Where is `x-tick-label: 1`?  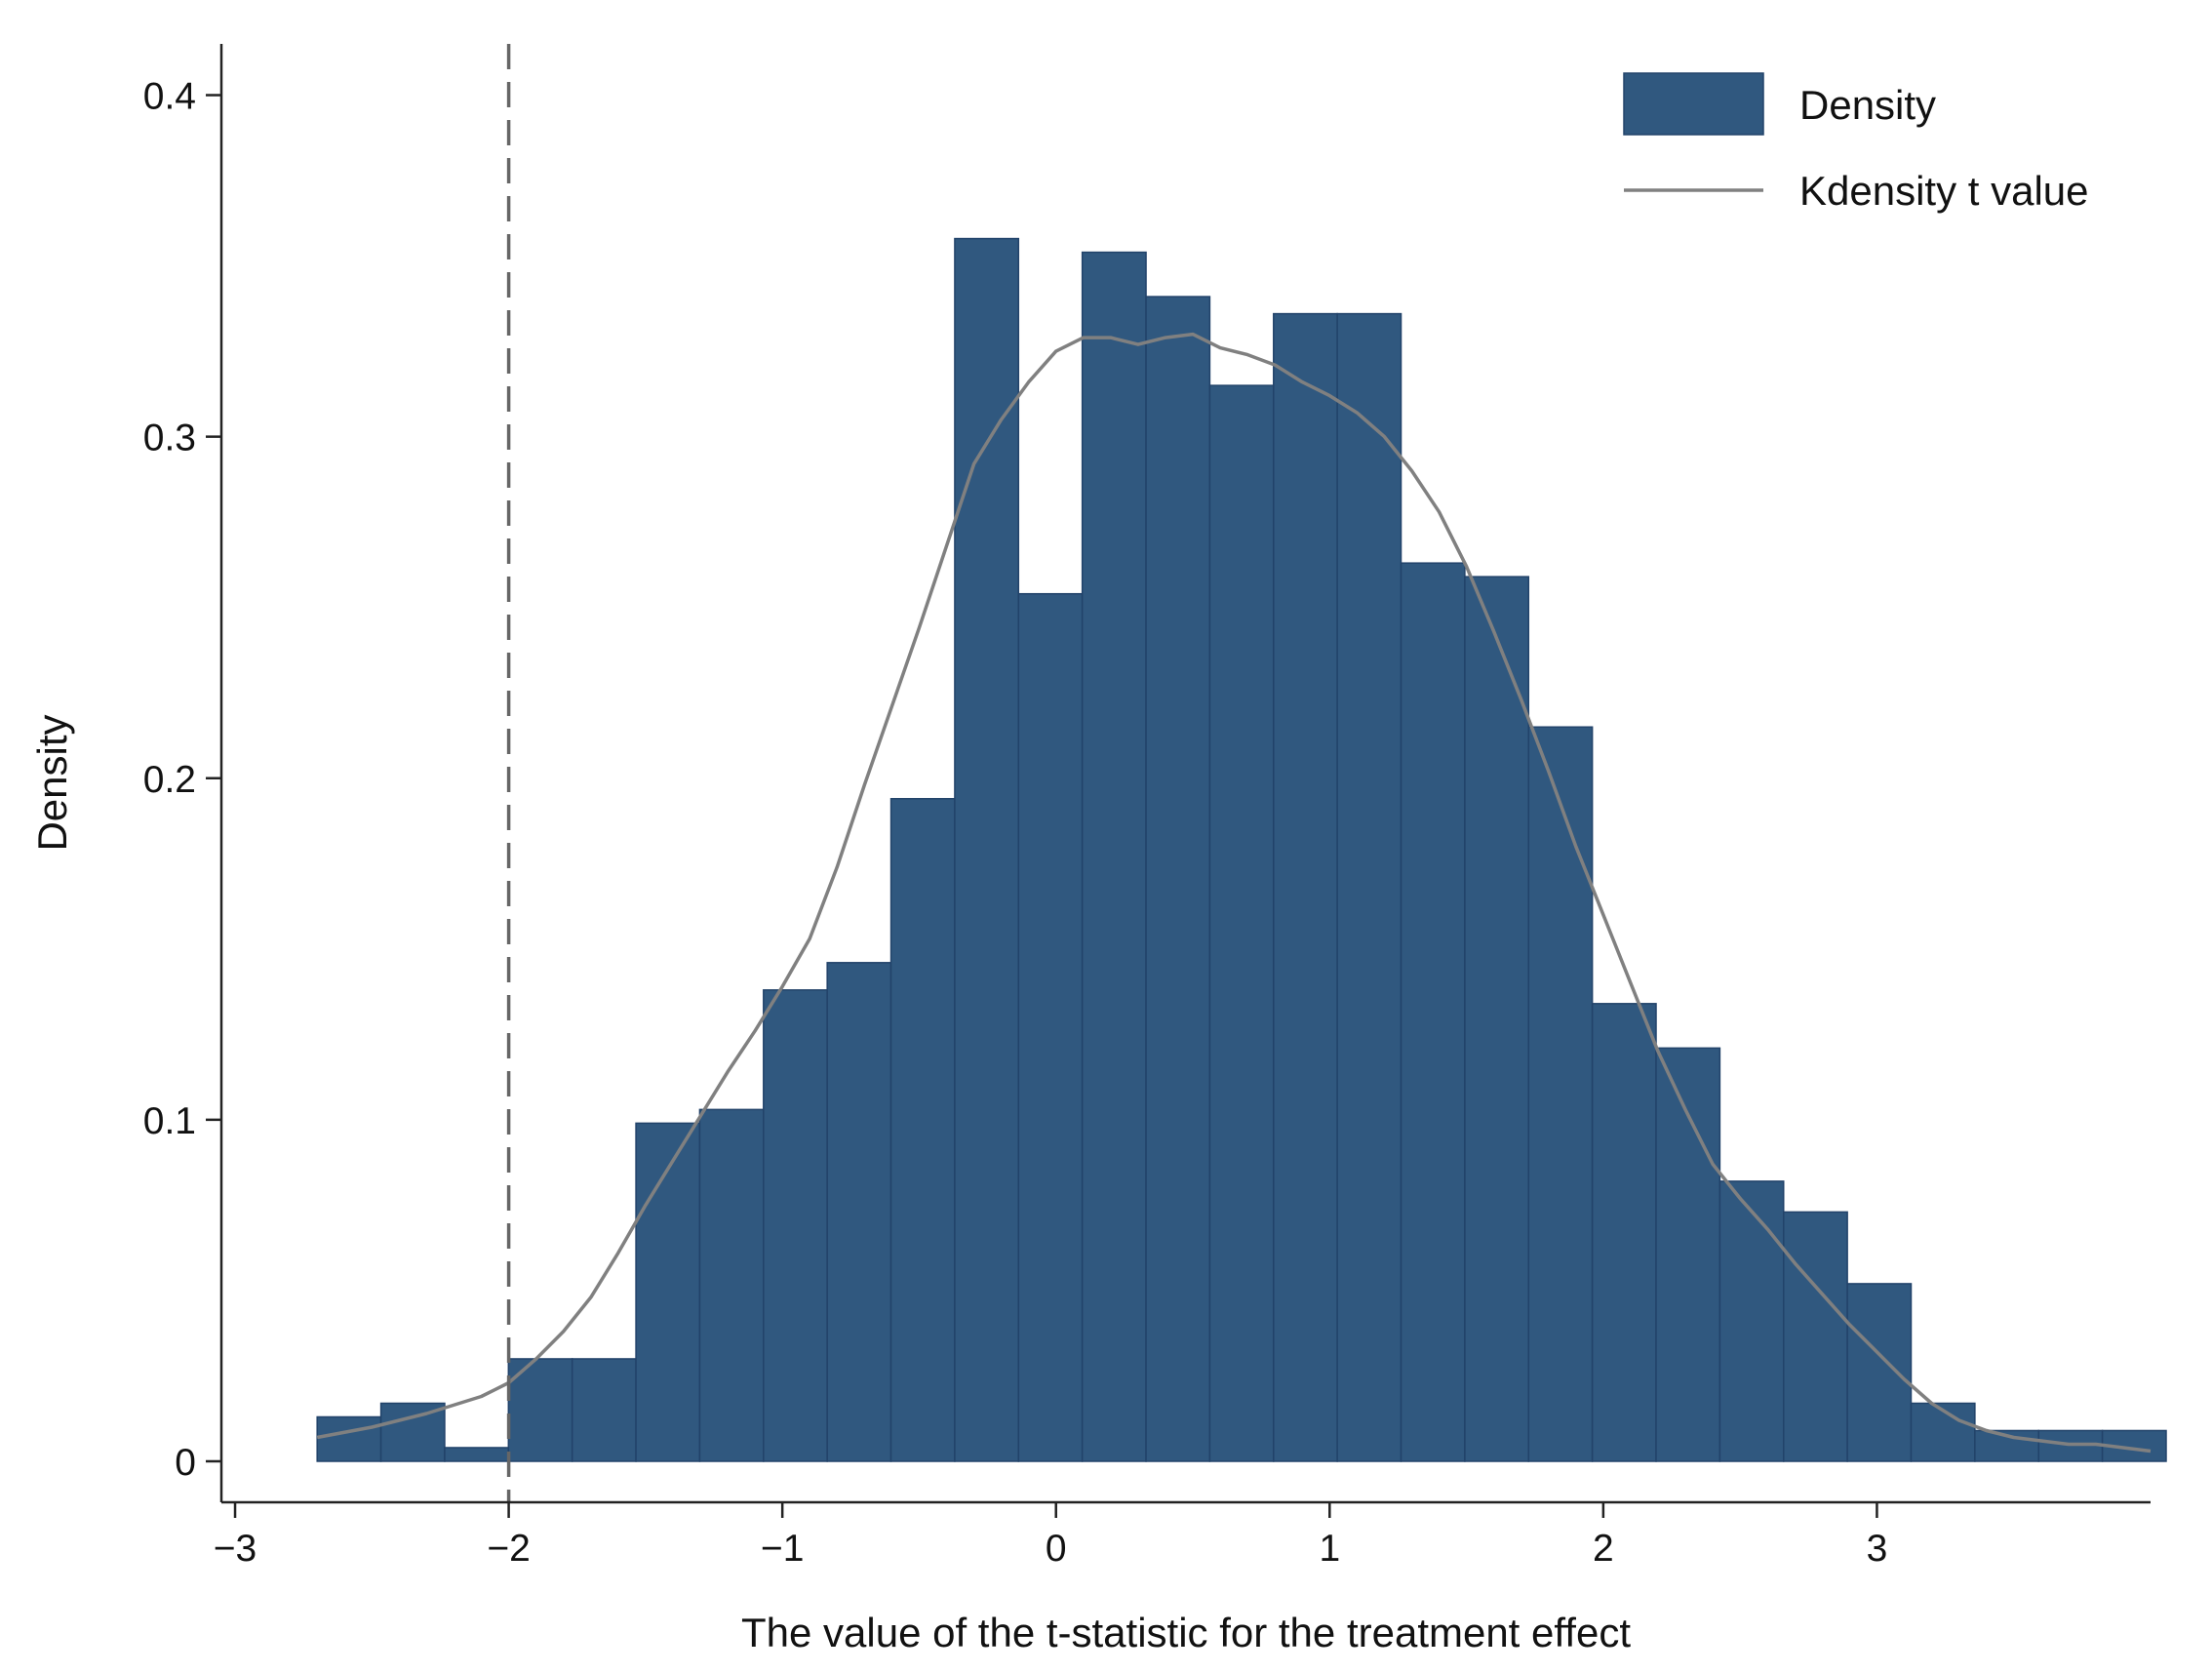 x-tick-label: 1 is located at coordinates (1329, 1549).